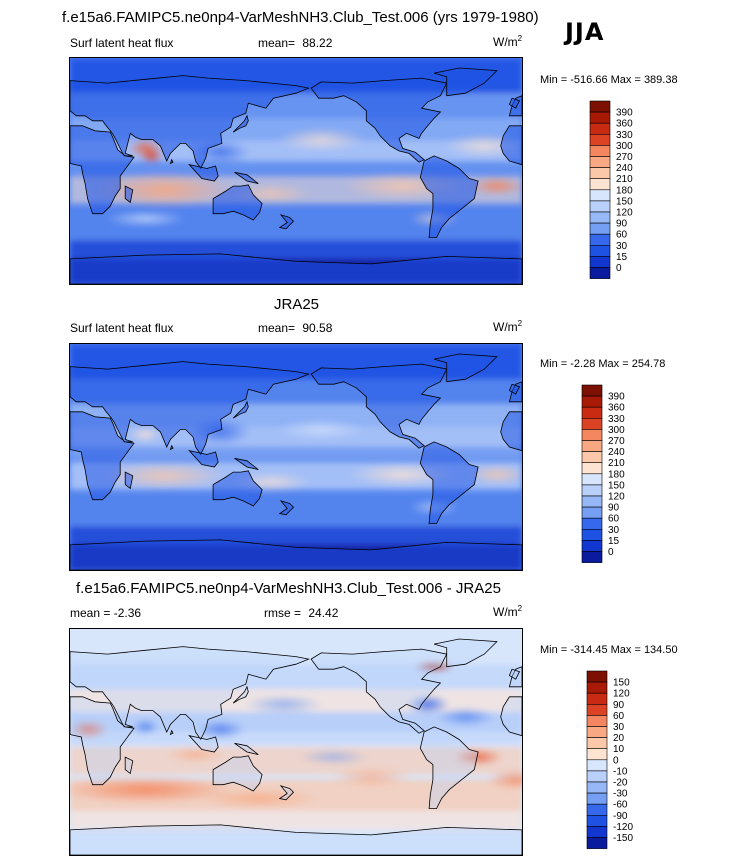 The width and height of the screenshot is (733, 861). I want to click on panel2-colorbar-tick-label: 180, so click(616, 474).